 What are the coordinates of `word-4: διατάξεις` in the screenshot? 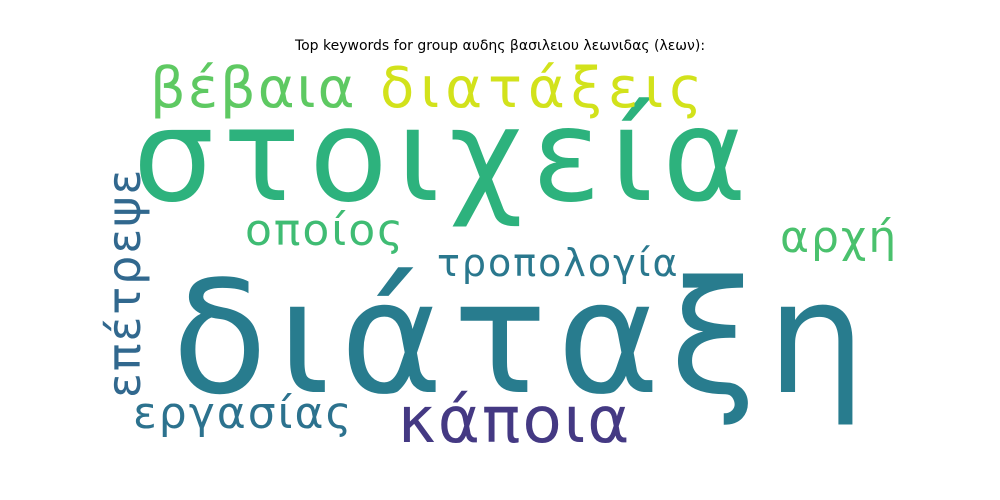 It's located at (544, 88).